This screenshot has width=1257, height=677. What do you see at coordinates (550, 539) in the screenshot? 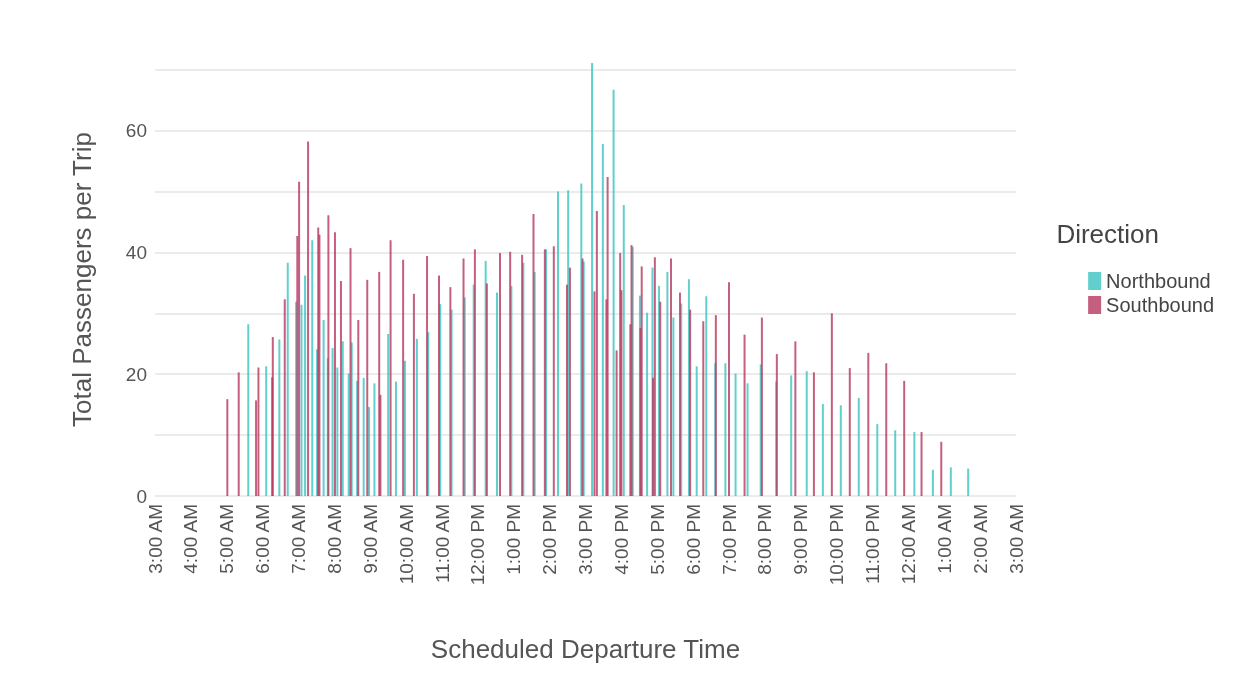
I see `x-tick-label: 2:00 PM` at bounding box center [550, 539].